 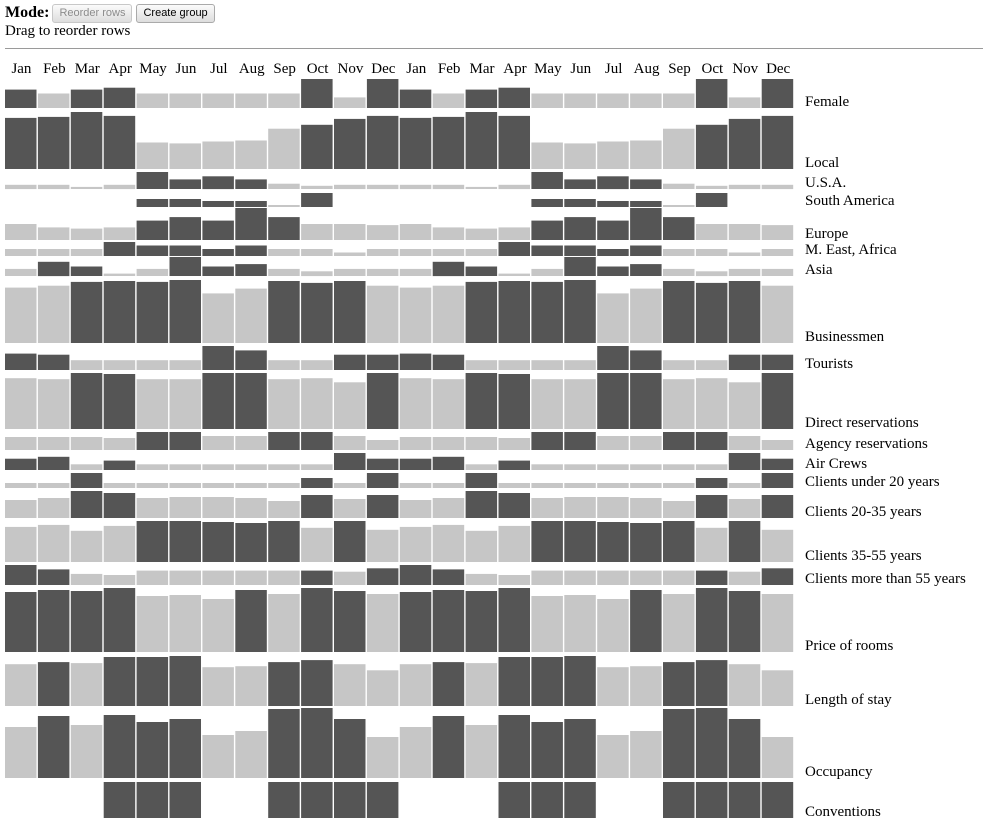 What do you see at coordinates (819, 270) in the screenshot?
I see `row-label-7: Asia` at bounding box center [819, 270].